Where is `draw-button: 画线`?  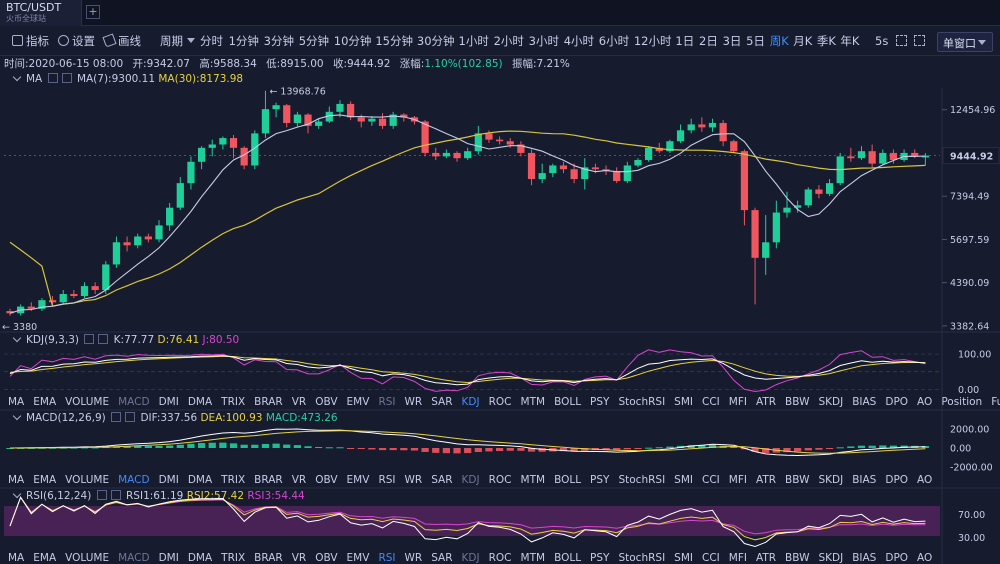 draw-button: 画线 is located at coordinates (121, 40).